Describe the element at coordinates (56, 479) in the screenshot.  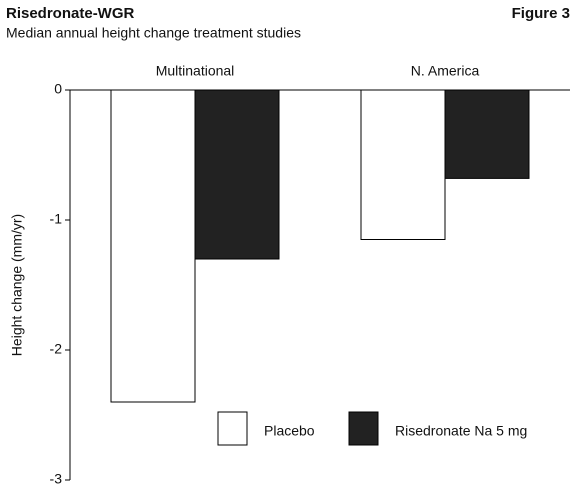
I see `y-tick-label: -3` at that location.